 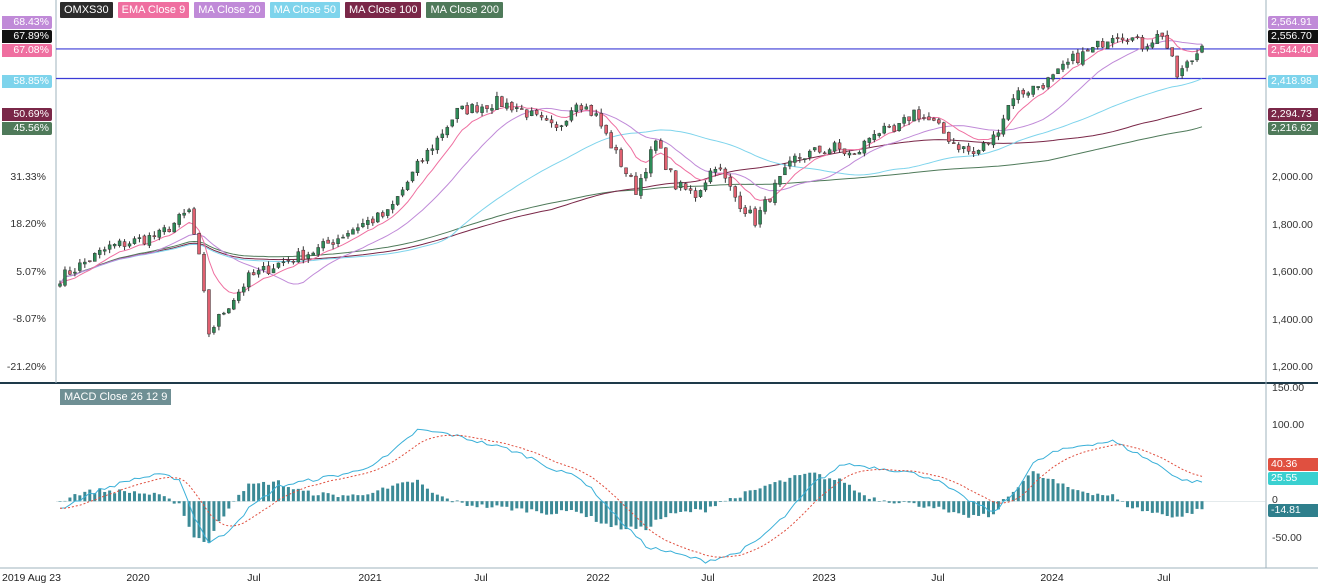 I want to click on time-tick-label: Jul, so click(x=254, y=578).